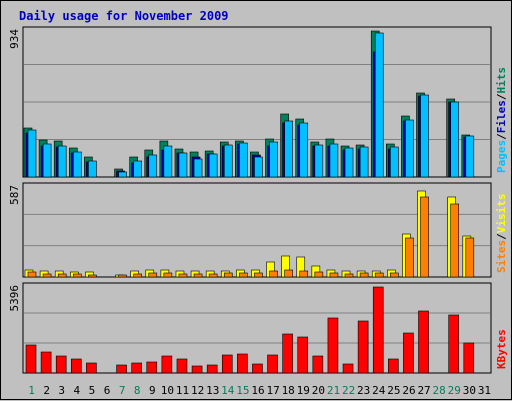  I want to click on day-label-14: 14, so click(228, 390).